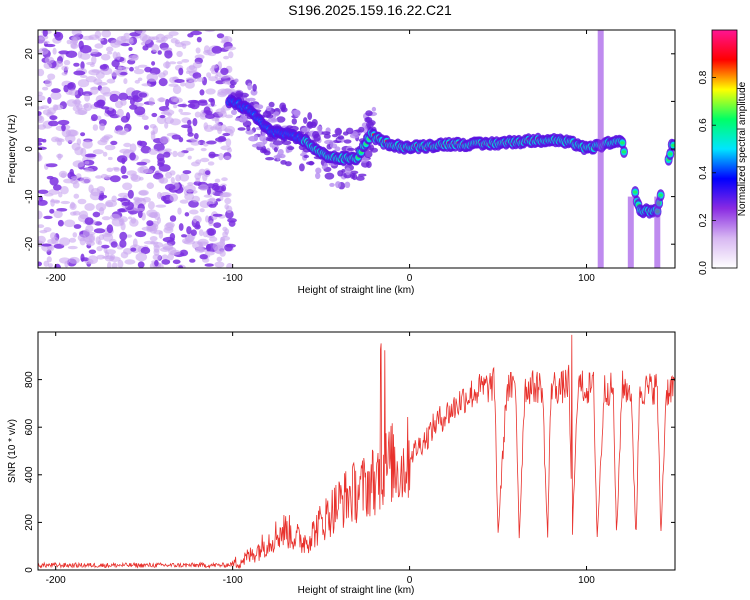 The image size is (750, 600). Describe the element at coordinates (233, 278) in the screenshot. I see `spectrogram-x-tick-label: -100` at that location.